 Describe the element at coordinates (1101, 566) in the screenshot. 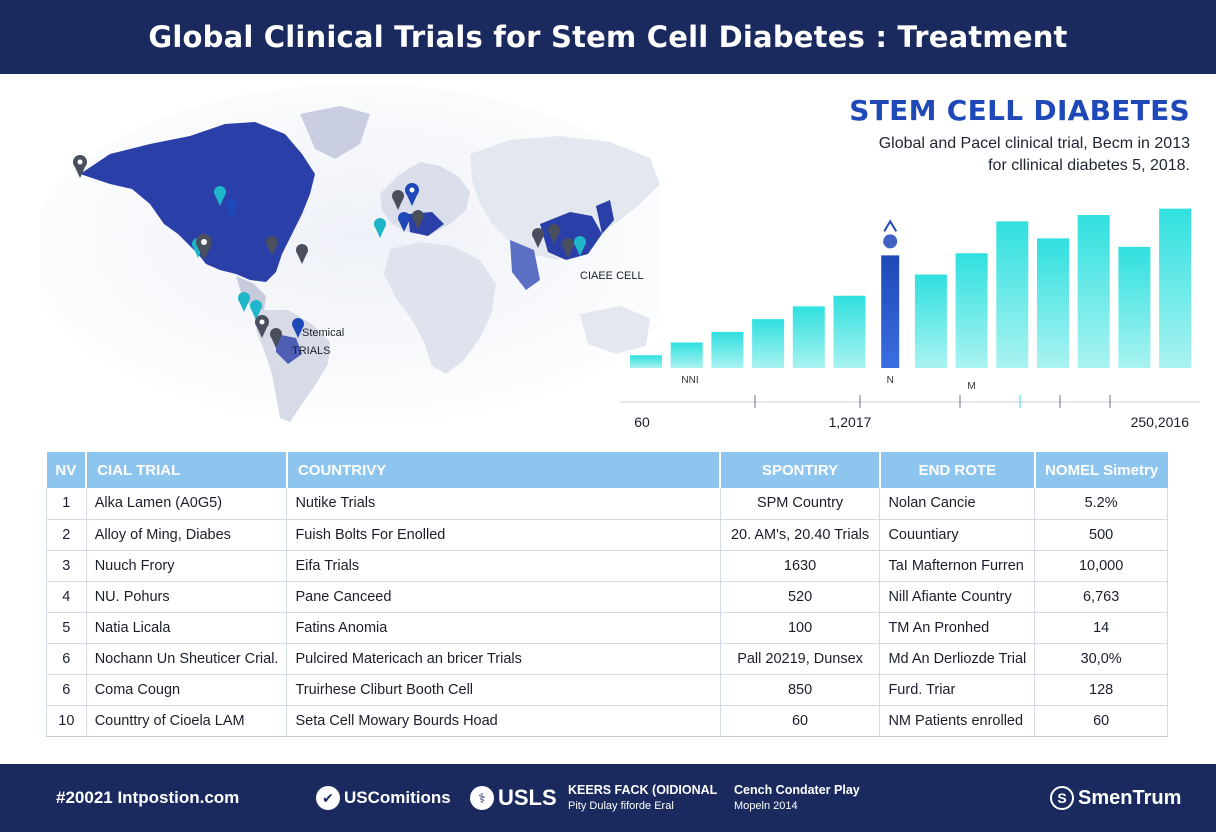

I see `cell-nomel: 10,000` at that location.